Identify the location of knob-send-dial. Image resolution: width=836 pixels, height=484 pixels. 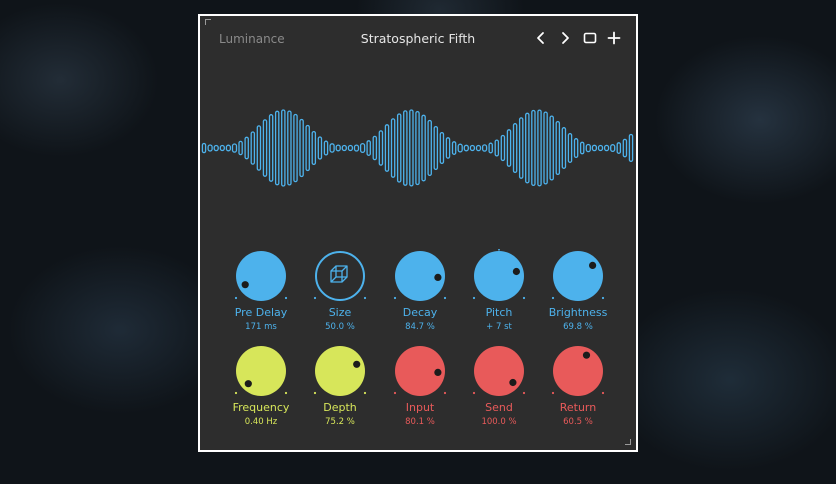
(499, 372).